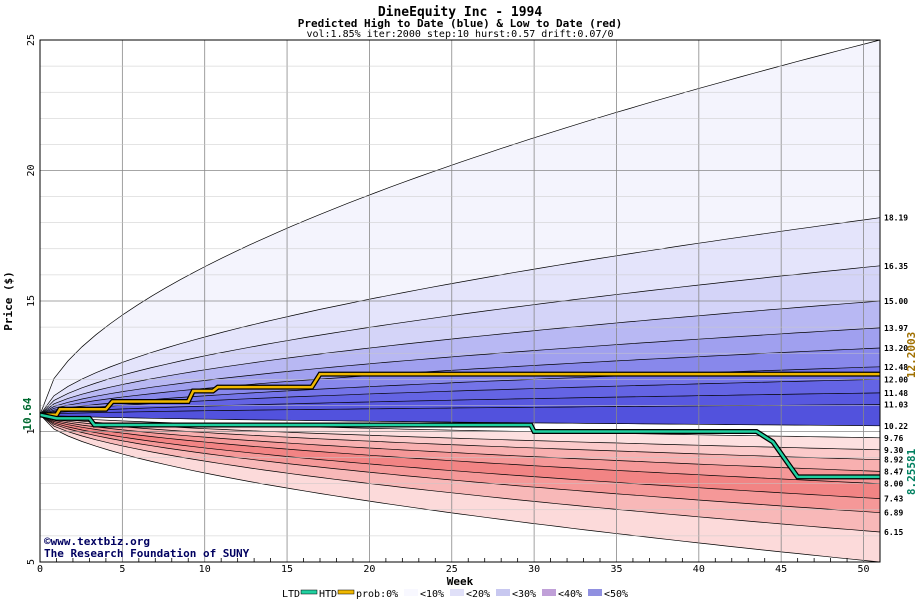 The height and width of the screenshot is (600, 920). Describe the element at coordinates (122, 569) in the screenshot. I see `x-tick-label: 5` at that location.